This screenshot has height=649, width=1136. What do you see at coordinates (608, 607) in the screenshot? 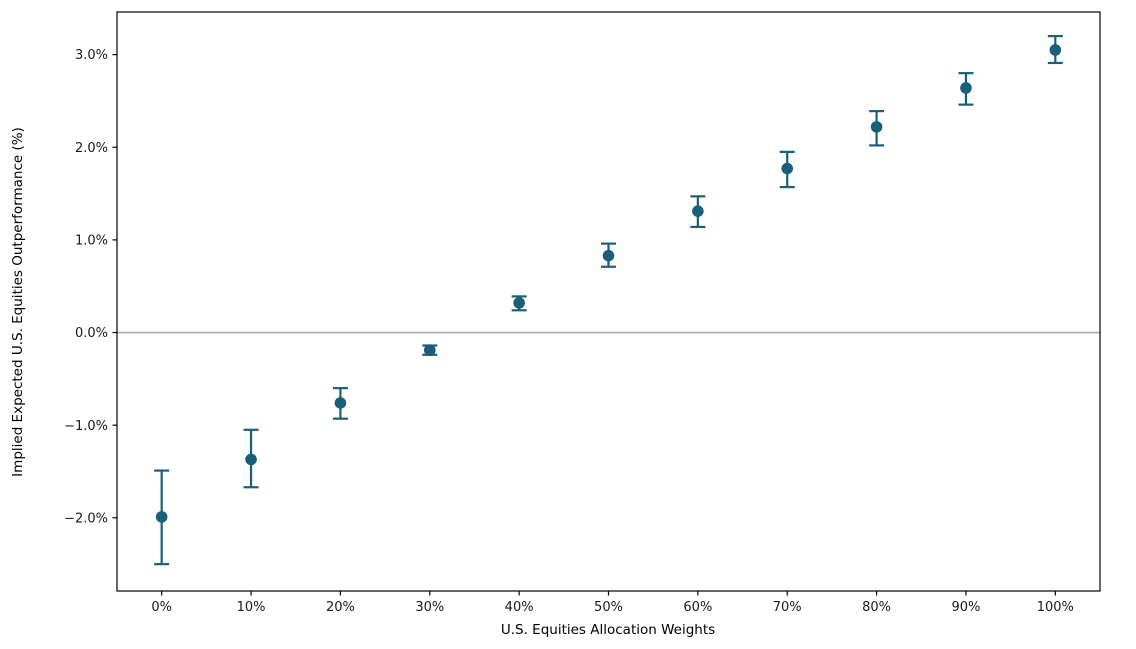
I see `x-tick-label: 50%` at bounding box center [608, 607].